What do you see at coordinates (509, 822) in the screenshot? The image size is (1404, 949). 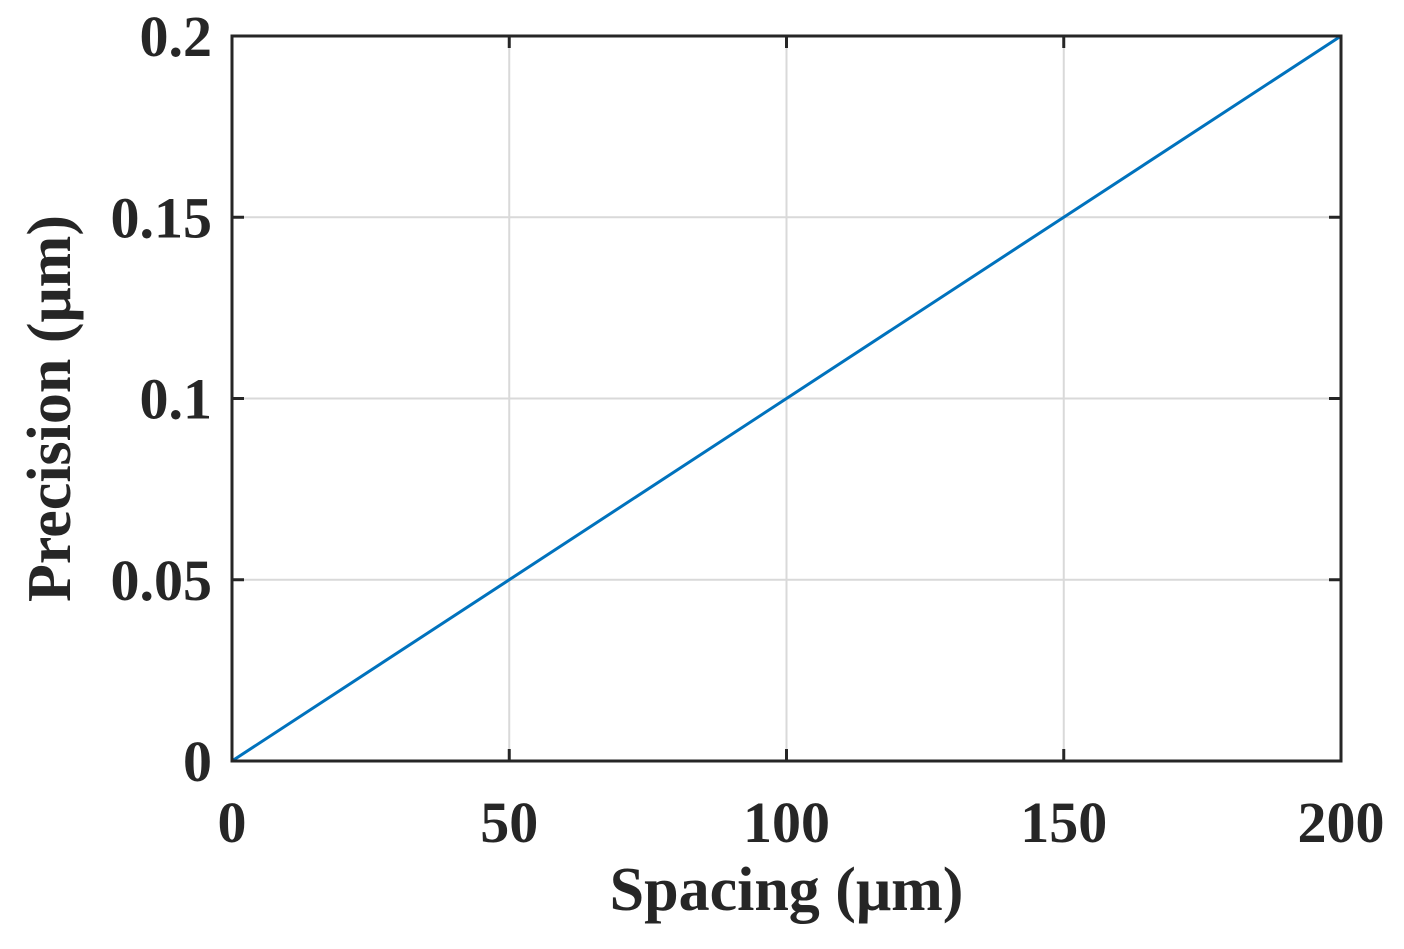 I see `x-tick-label: 50` at bounding box center [509, 822].